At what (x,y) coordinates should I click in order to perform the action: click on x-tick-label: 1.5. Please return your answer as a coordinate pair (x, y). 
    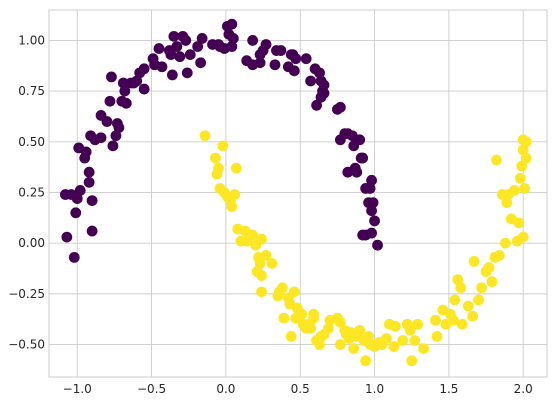
    Looking at the image, I should click on (448, 389).